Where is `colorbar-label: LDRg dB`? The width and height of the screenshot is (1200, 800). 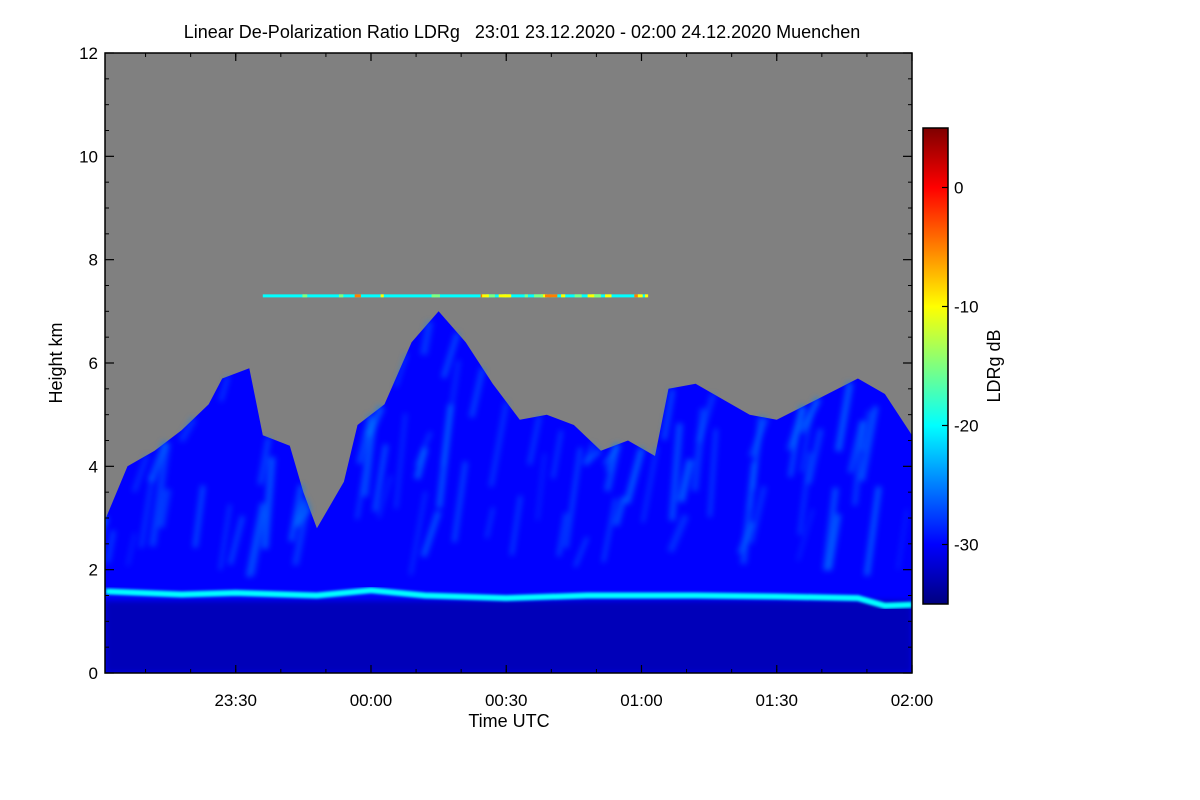 colorbar-label: LDRg dB is located at coordinates (994, 365).